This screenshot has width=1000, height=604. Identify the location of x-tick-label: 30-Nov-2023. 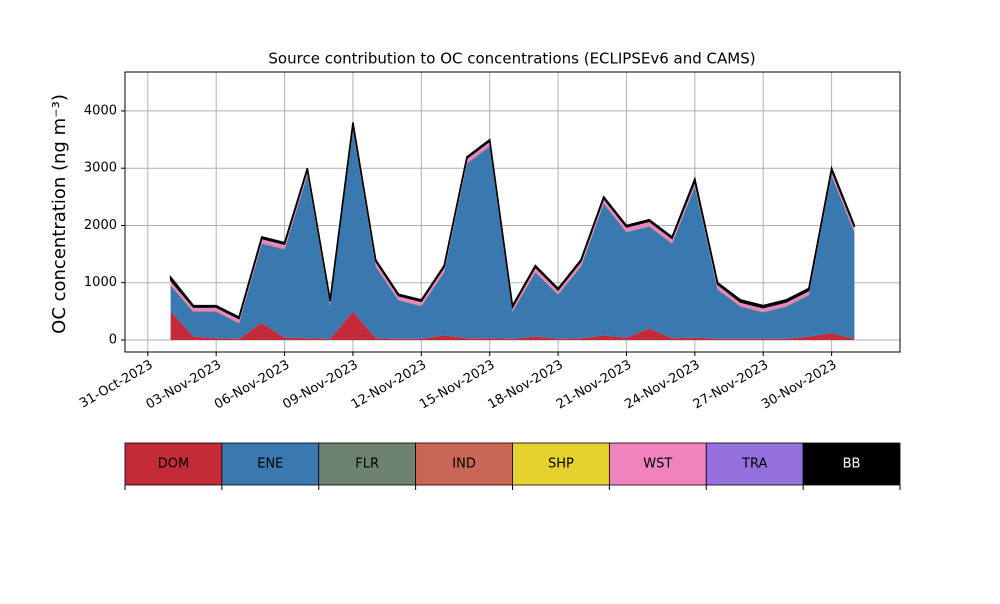
(799, 385).